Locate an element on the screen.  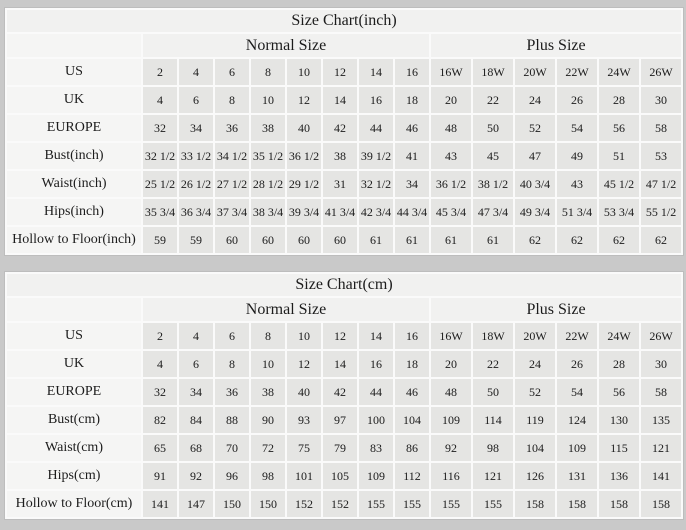
row-label: Hips(cm) is located at coordinates (74, 476).